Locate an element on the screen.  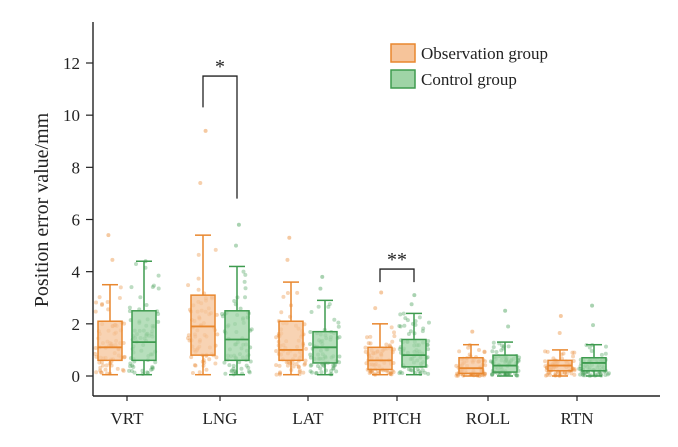
significance-bracket is located at coordinates (220, 137).